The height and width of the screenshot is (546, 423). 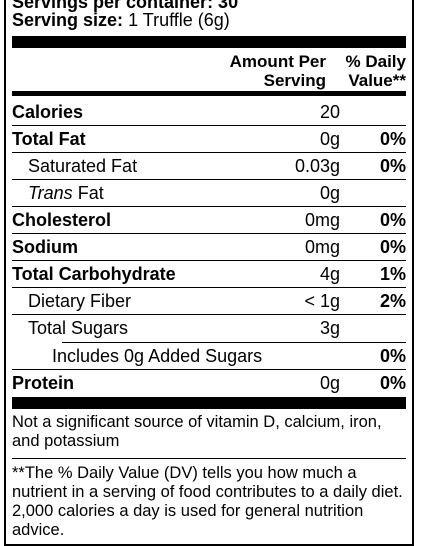 I want to click on nutrient-row-protein: Protein 0g 0%, so click(x=209, y=383).